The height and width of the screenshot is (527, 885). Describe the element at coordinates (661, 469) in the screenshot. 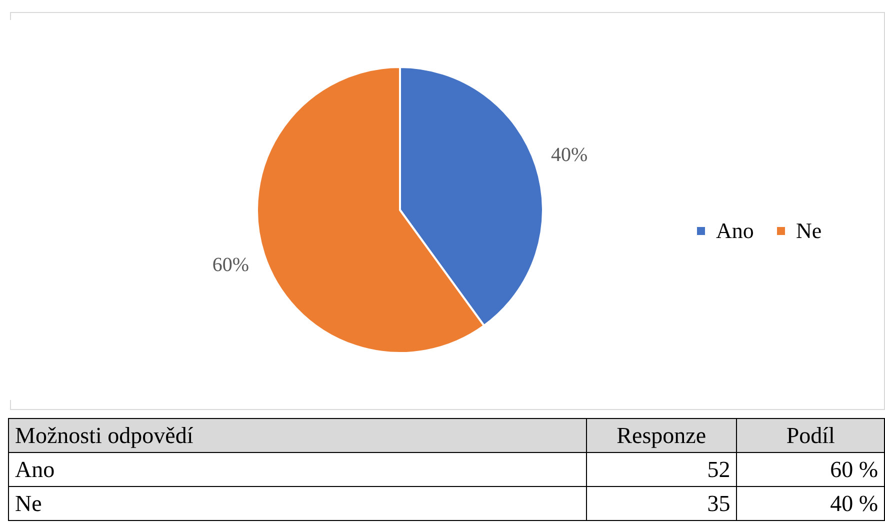

I see `text: 52` at that location.